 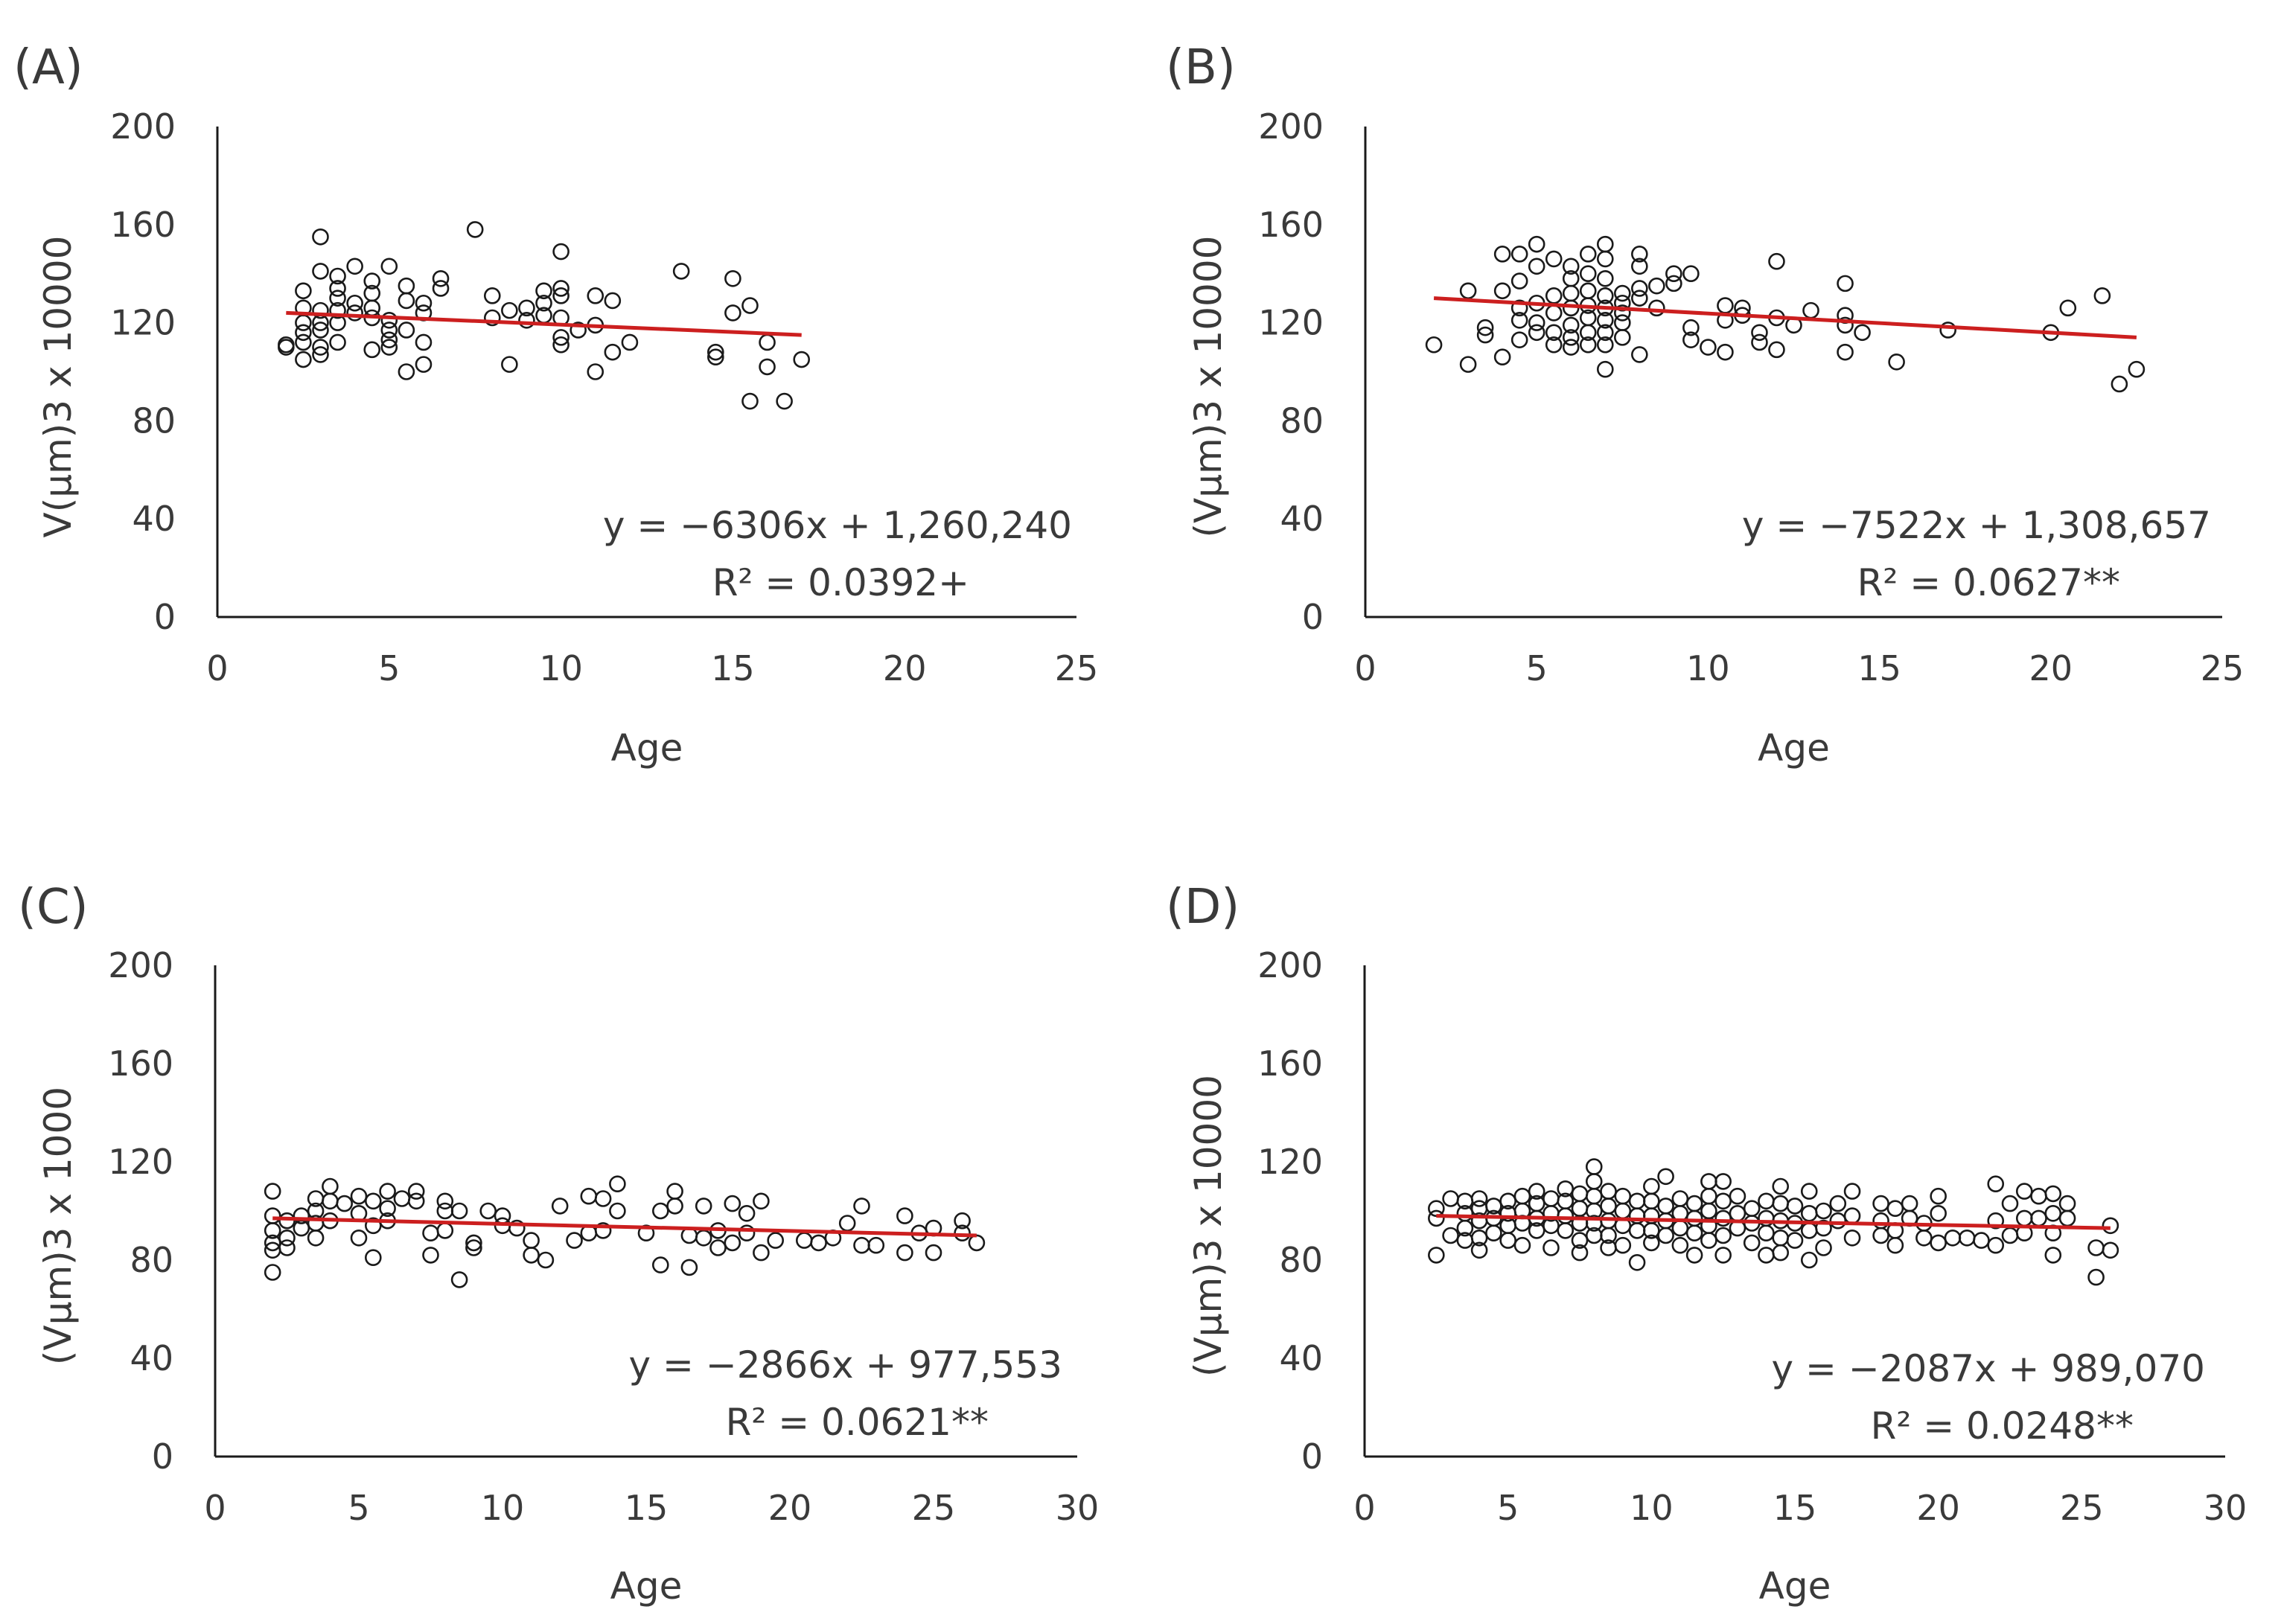 What do you see at coordinates (1290, 1162) in the screenshot?
I see `y-tick-label: 120` at bounding box center [1290, 1162].